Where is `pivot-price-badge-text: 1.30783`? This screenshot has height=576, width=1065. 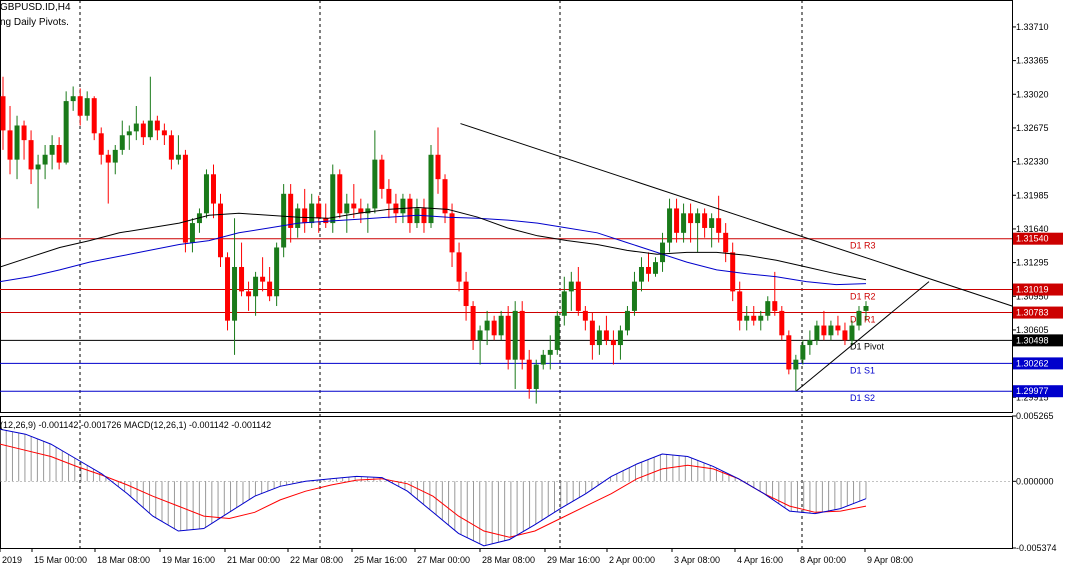 pivot-price-badge-text: 1.30783 is located at coordinates (1032, 313).